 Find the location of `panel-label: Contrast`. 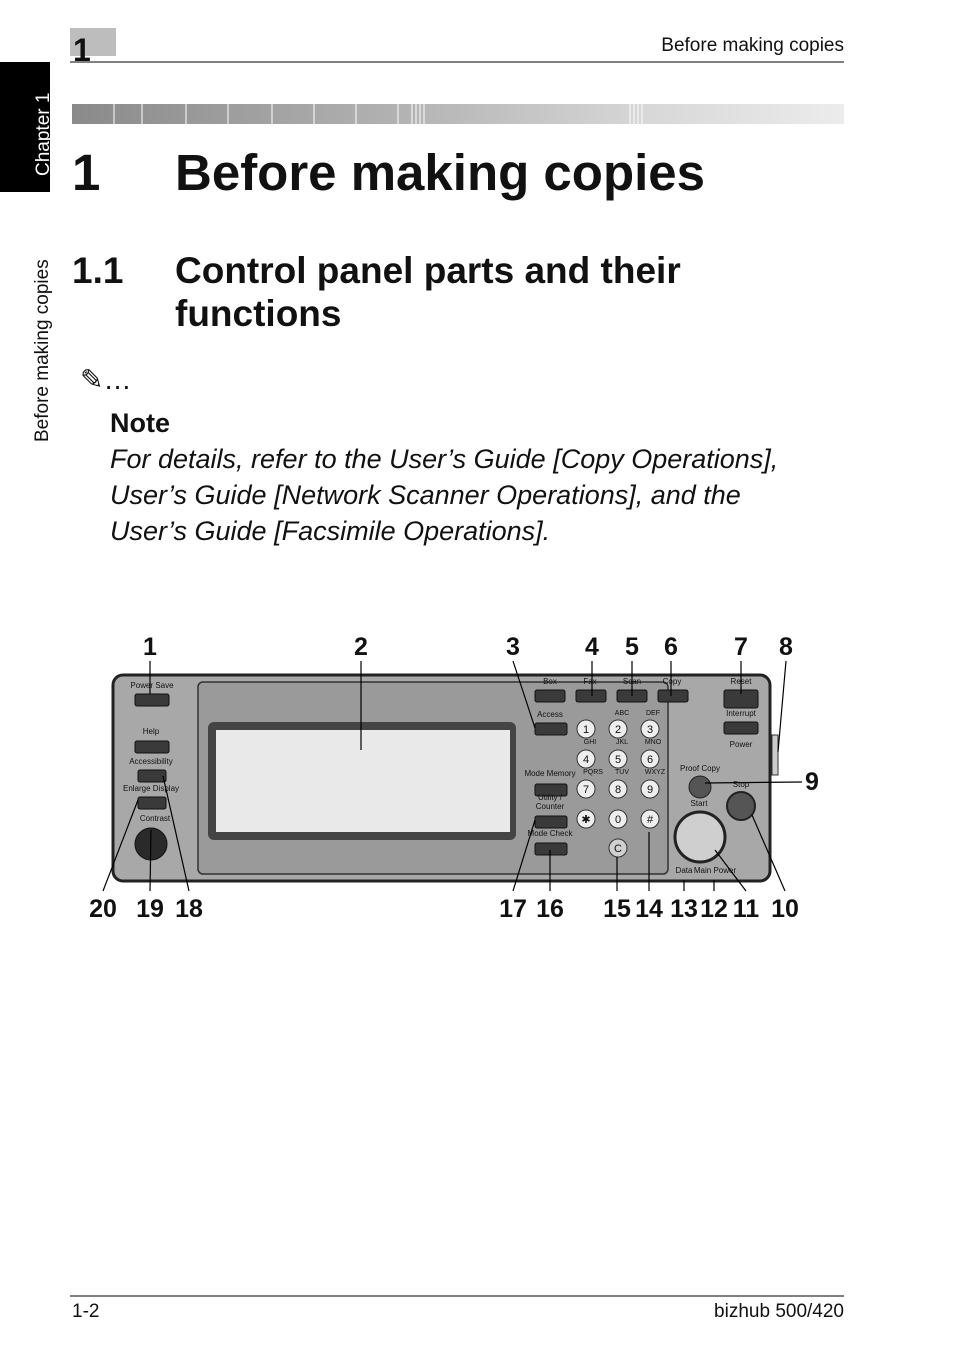

panel-label: Contrast is located at coordinates (155, 818).